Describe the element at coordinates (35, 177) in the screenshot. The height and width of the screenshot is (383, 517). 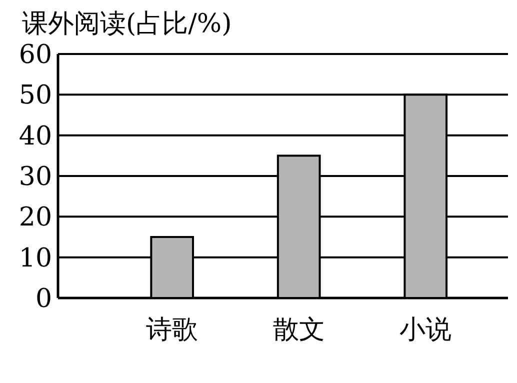
I see `y-tick-label: 30` at that location.